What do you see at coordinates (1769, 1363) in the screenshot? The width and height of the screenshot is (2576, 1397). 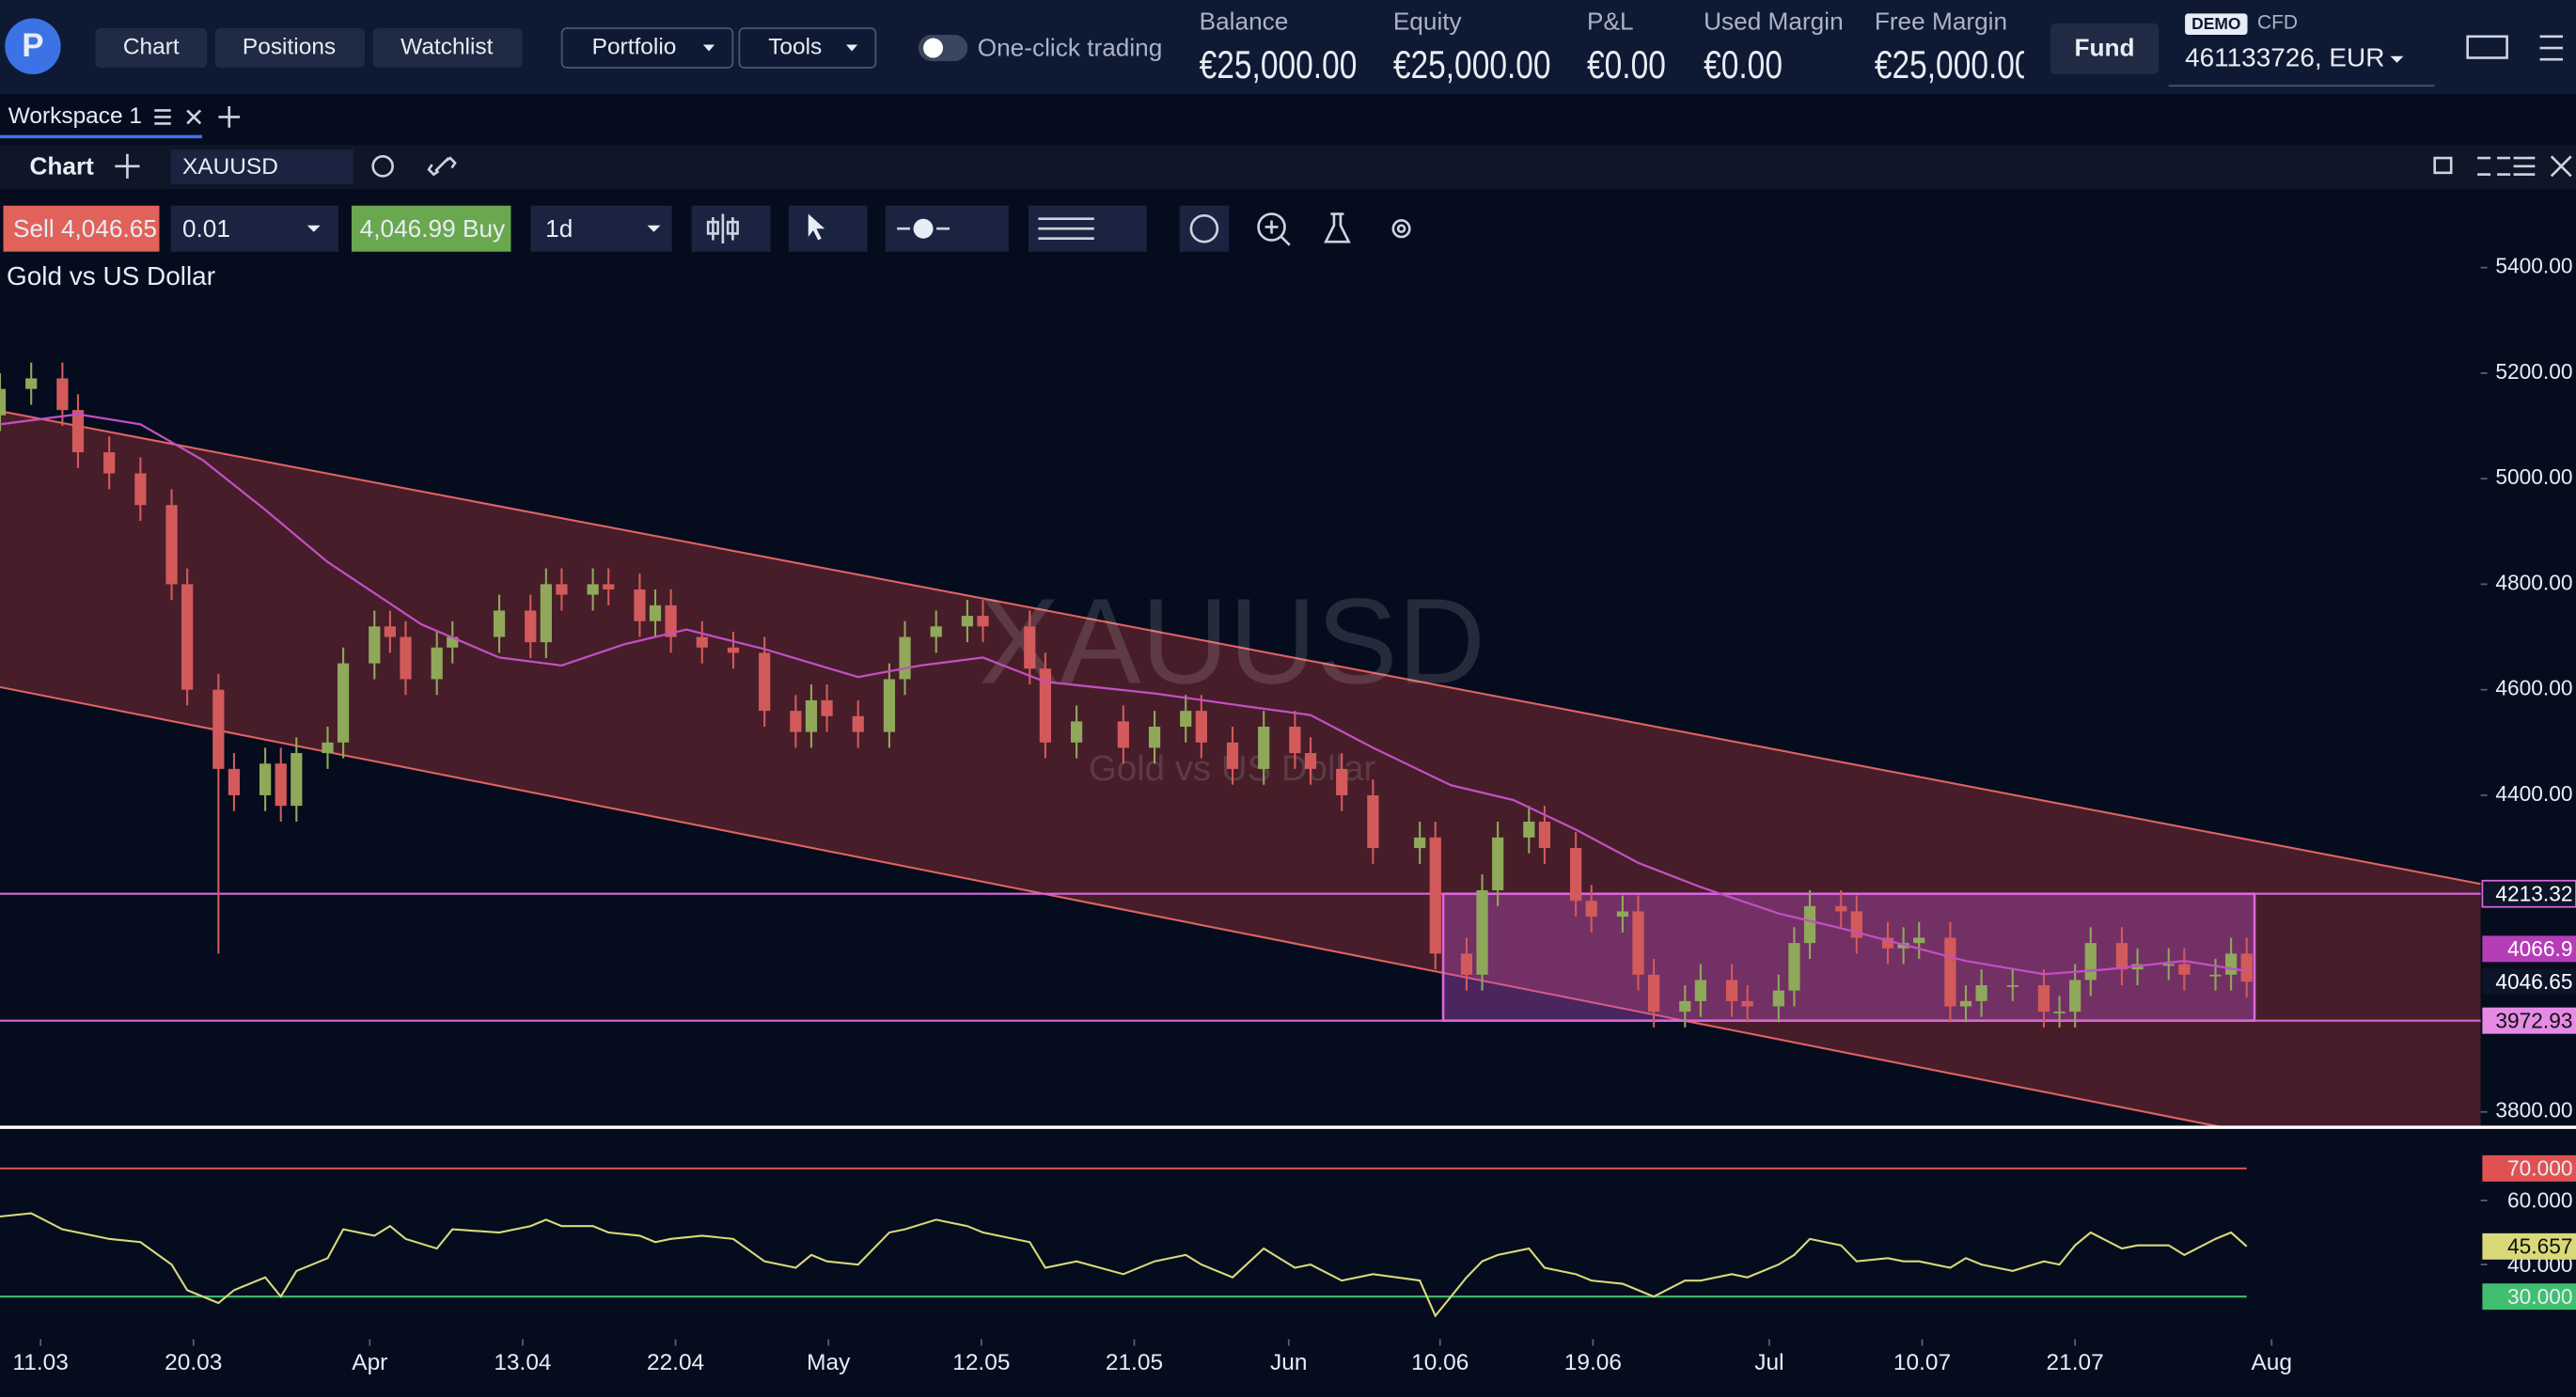 I see `x-tick-label: Jul` at bounding box center [1769, 1363].